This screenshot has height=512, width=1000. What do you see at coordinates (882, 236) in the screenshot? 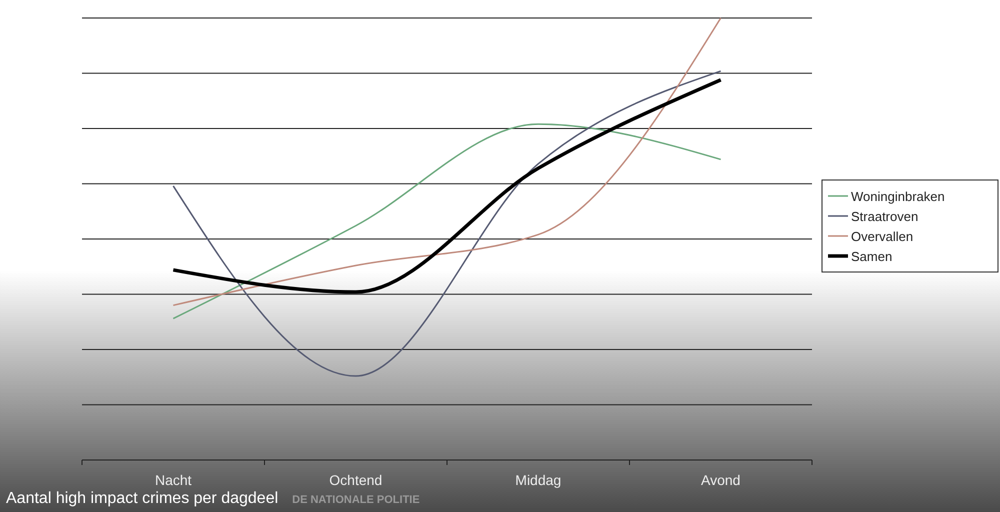
I see `legend-label: Overvallen` at bounding box center [882, 236].